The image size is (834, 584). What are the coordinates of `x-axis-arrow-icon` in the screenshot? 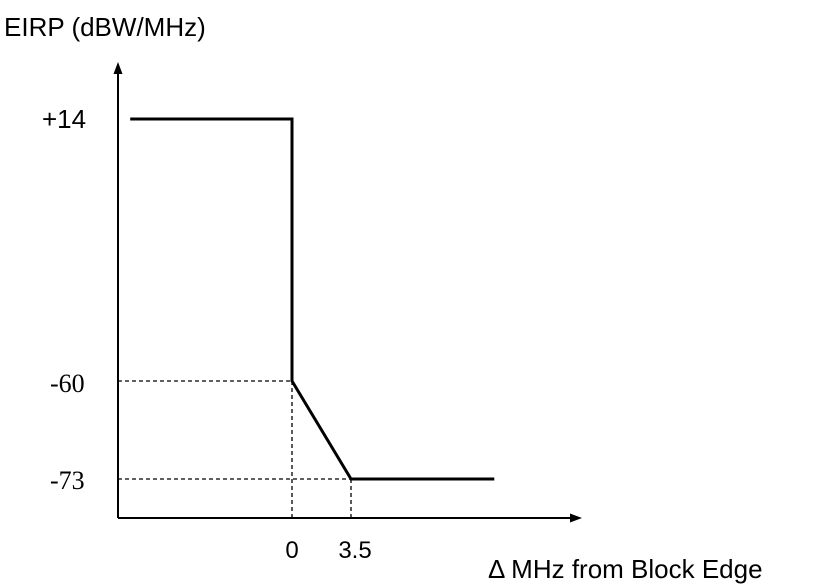 It's located at (576, 518).